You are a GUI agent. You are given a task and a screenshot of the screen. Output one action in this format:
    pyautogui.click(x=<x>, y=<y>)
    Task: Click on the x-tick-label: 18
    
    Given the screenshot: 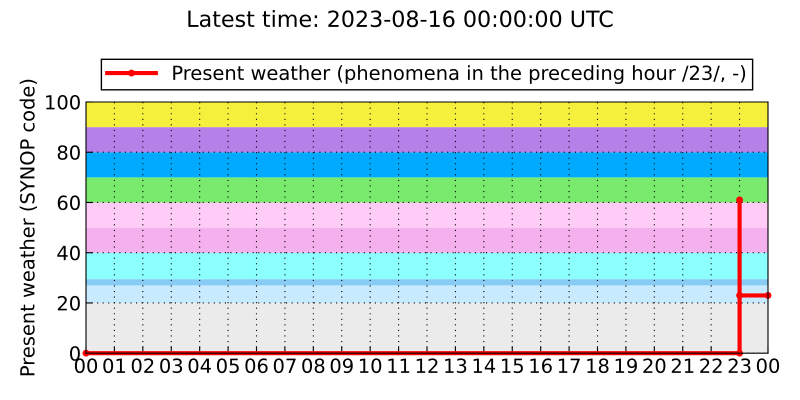 What is the action you would take?
    pyautogui.click(x=598, y=366)
    